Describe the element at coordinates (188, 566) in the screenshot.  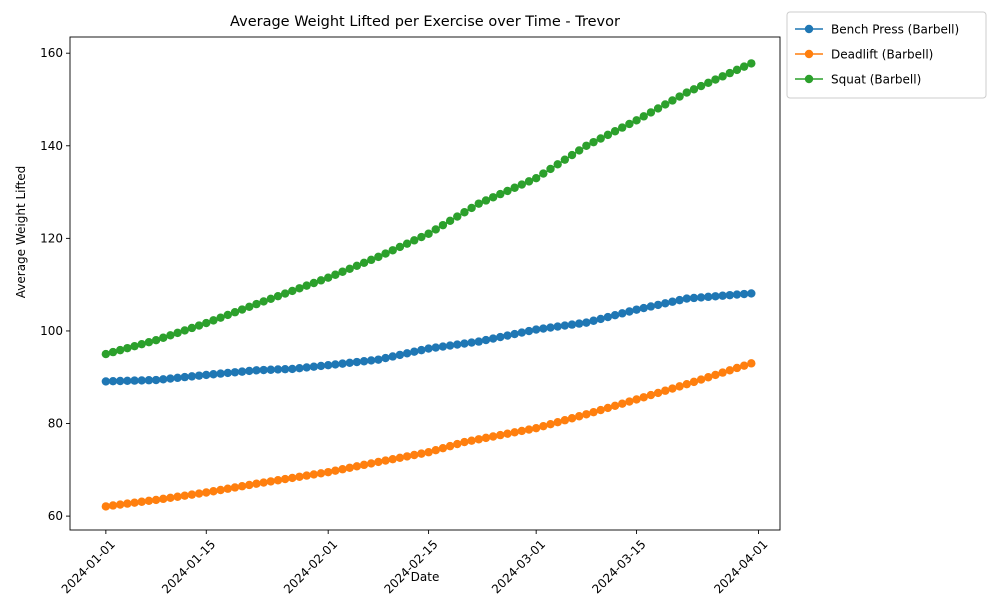
I see `x-tick-label: 2024-01-15` at that location.